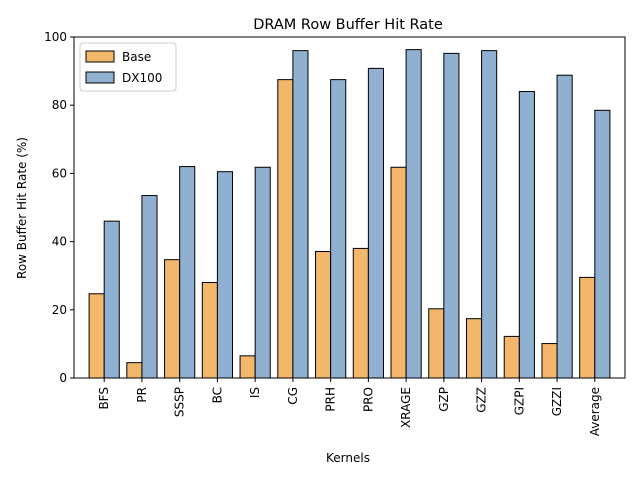 The height and width of the screenshot is (480, 640). I want to click on legend-label-base: Base, so click(136, 57).